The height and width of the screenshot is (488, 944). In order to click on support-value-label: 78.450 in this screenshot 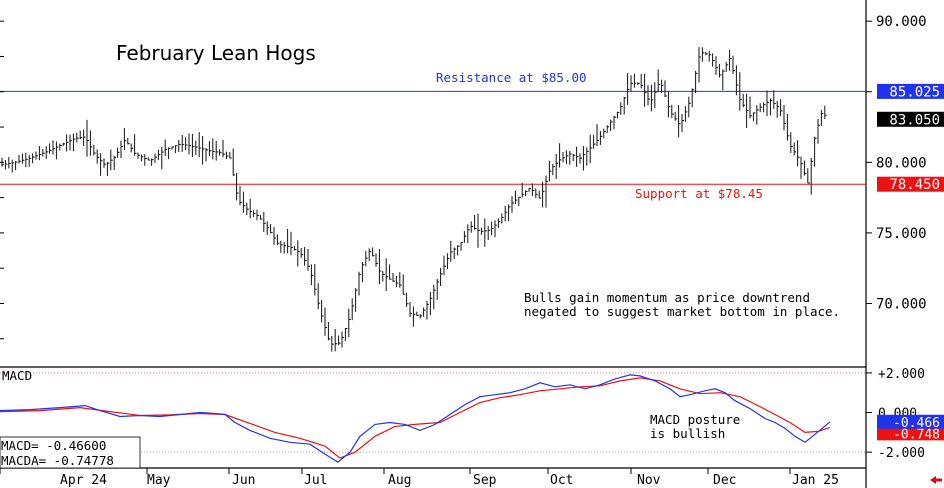, I will do `click(914, 185)`.